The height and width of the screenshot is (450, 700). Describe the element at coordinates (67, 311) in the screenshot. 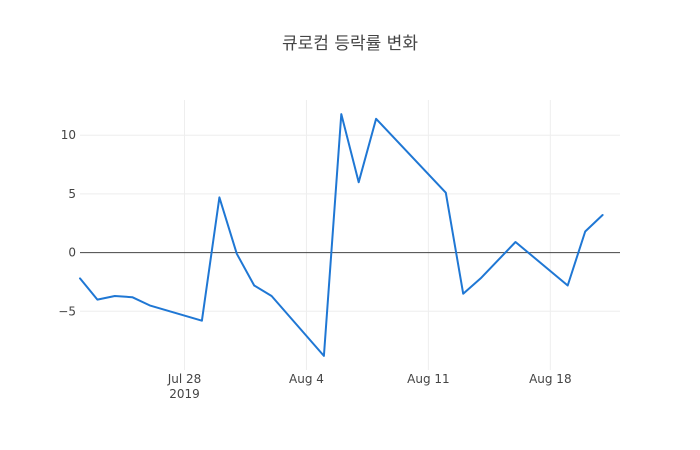

I see `y-tick-label: −5` at that location.